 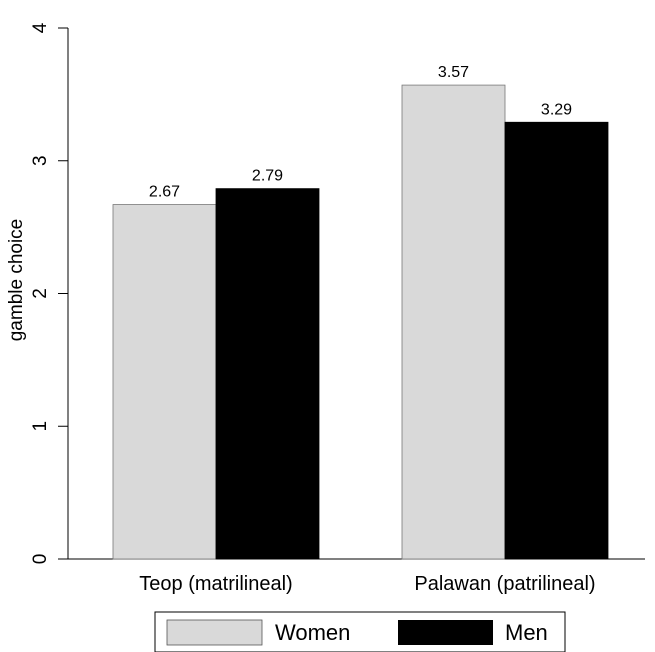 I want to click on y-tick-label: 3, so click(x=40, y=160).